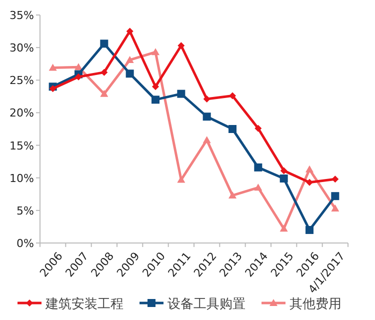 This screenshot has height=320, width=375. What do you see at coordinates (207, 304) in the screenshot?
I see `legend-label: 设备工具购置` at bounding box center [207, 304].